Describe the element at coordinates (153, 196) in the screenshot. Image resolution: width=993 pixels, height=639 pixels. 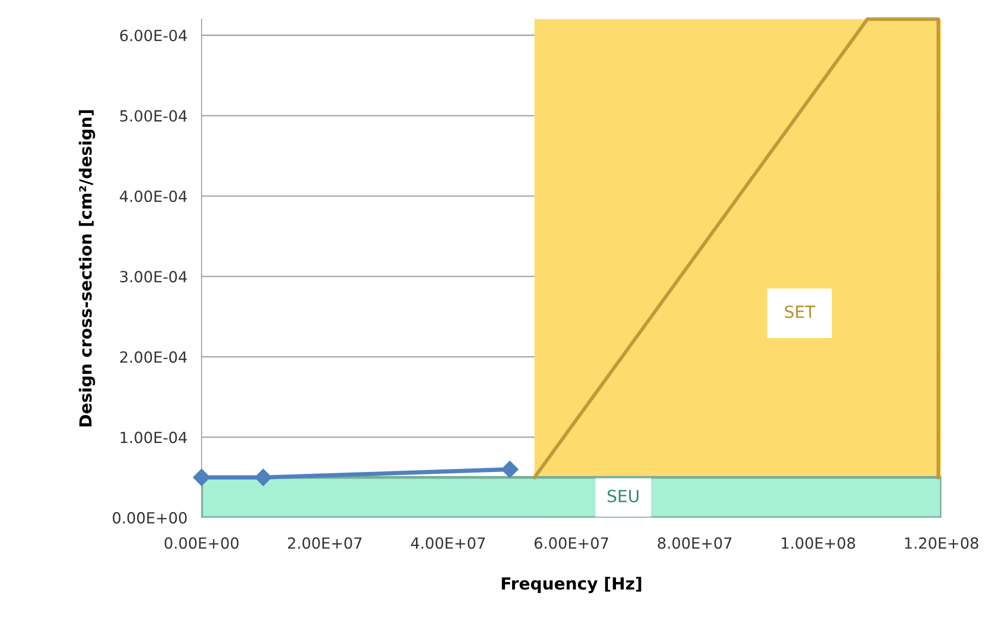
I see `y-tick-label: 4.00E-04` at that location.